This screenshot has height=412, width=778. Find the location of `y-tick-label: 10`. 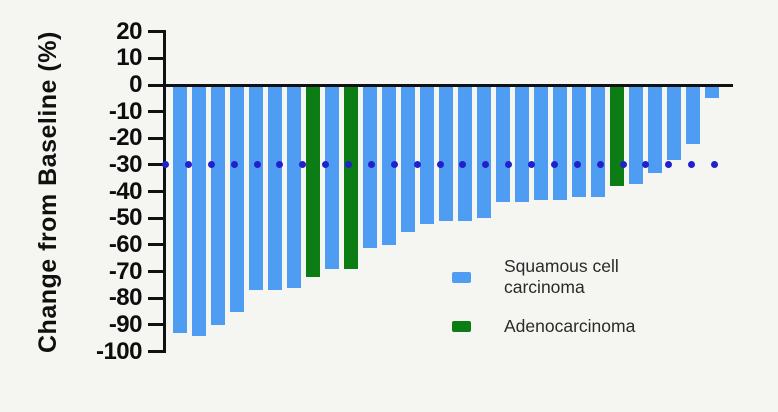

y-tick-label: 10 is located at coordinates (129, 58).